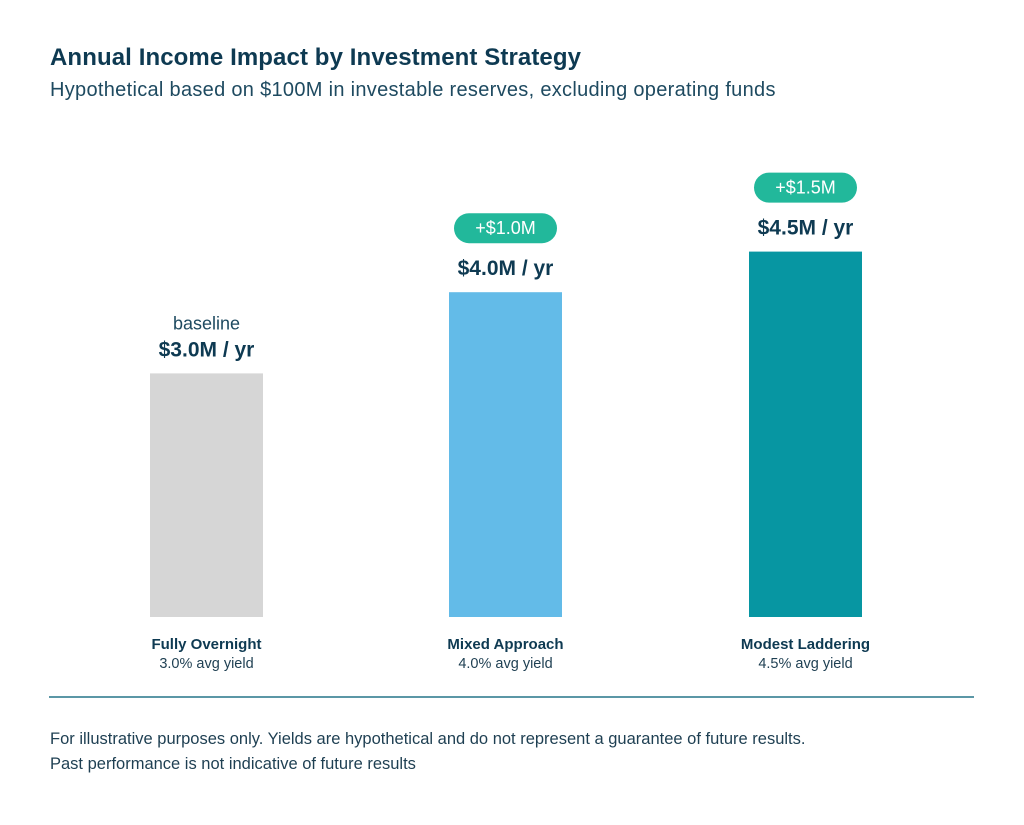  What do you see at coordinates (806, 228) in the screenshot?
I see `value-label: $4.5M / yr` at bounding box center [806, 228].